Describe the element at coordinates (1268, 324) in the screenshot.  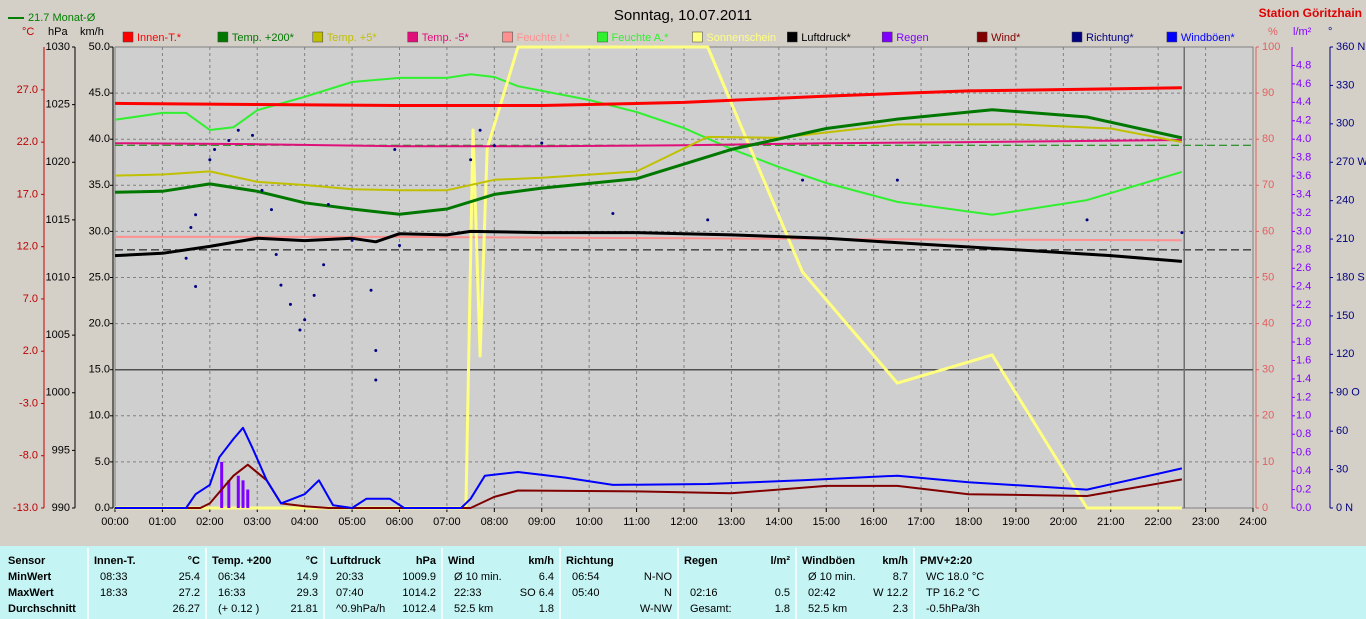
I see `y-tick-label: 40` at that location.